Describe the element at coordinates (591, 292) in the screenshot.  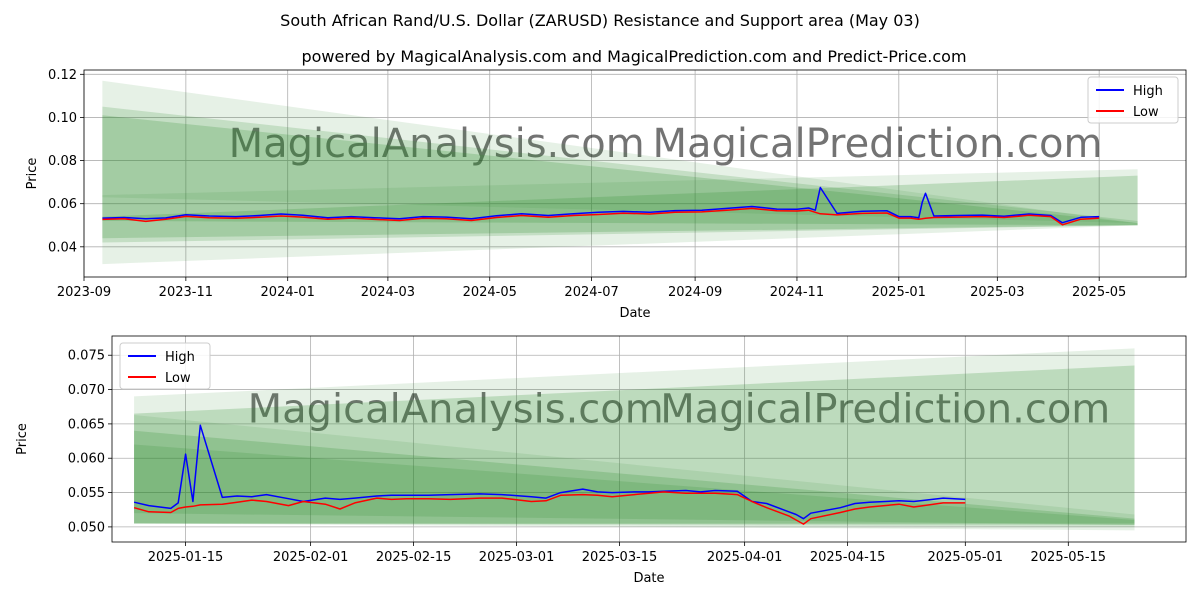
I see `x-tick-label: 2024-07` at that location.